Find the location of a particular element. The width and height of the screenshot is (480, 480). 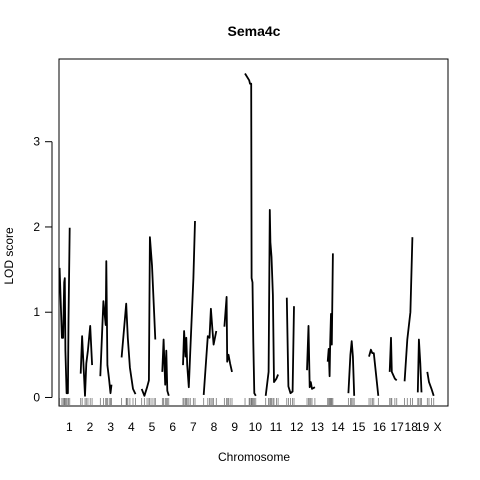

chromosome-label: 4 is located at coordinates (131, 427).